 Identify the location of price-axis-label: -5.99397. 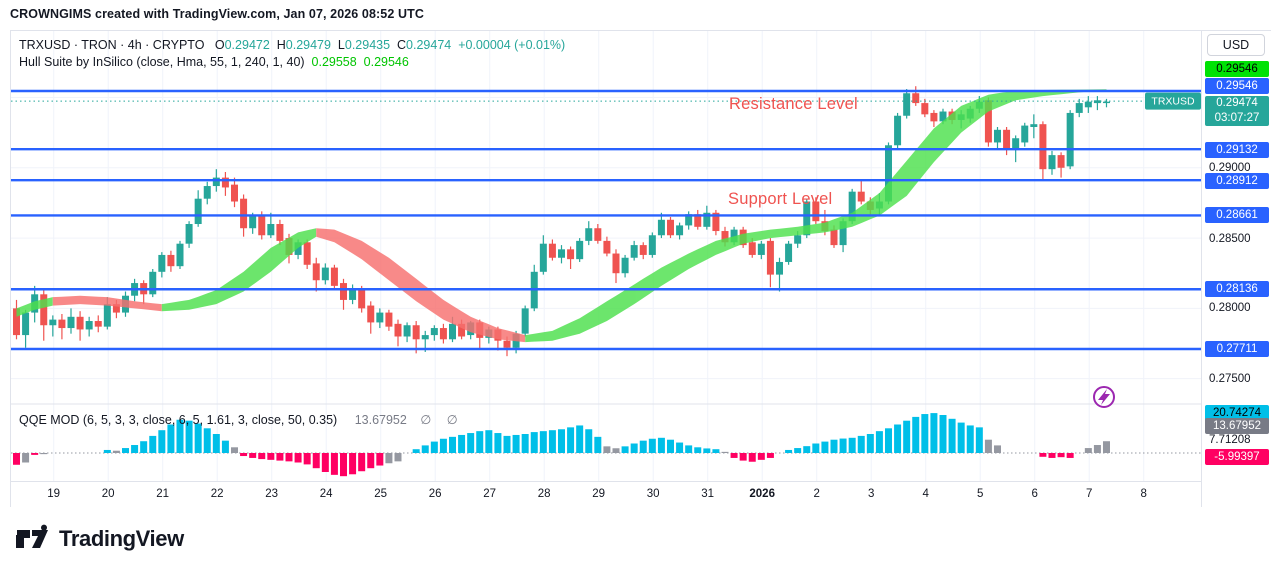
(1237, 457).